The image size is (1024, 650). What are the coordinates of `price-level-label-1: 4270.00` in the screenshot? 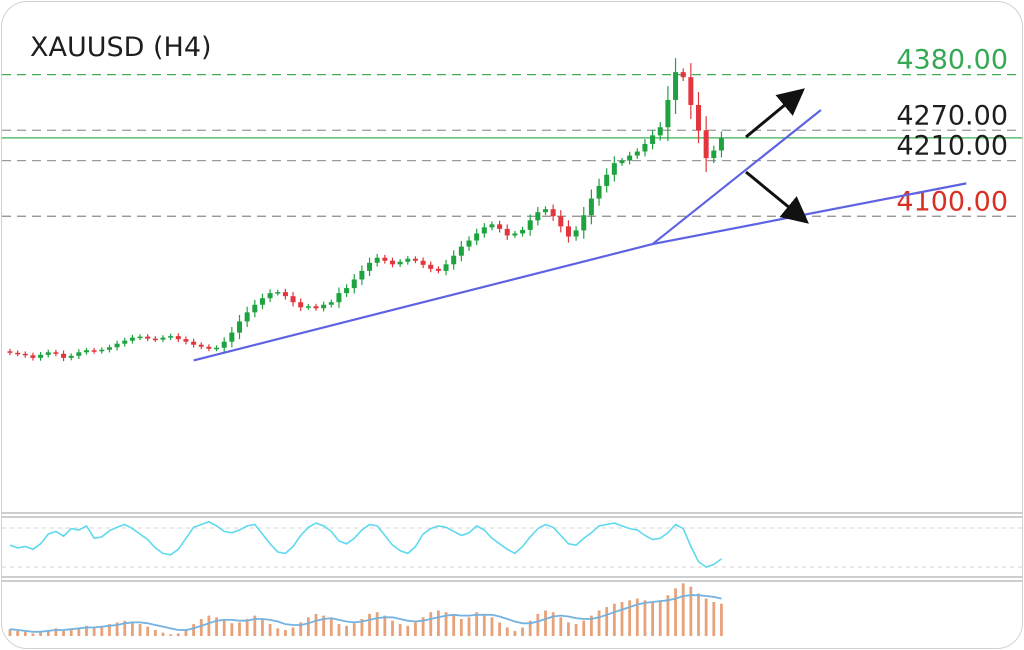 It's located at (952, 115).